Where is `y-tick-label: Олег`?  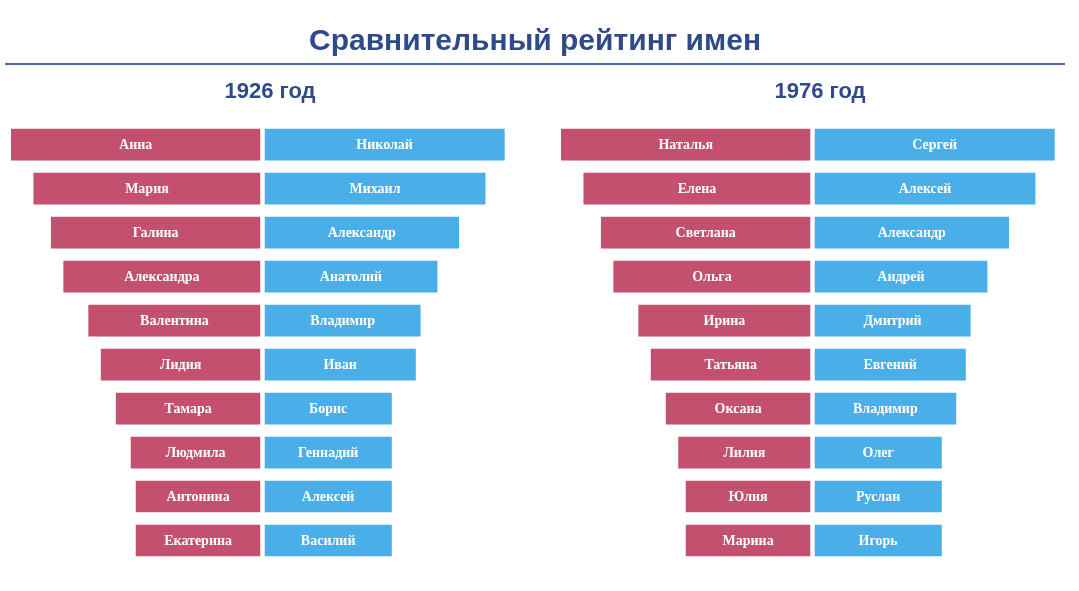 y-tick-label: Олег is located at coordinates (878, 453).